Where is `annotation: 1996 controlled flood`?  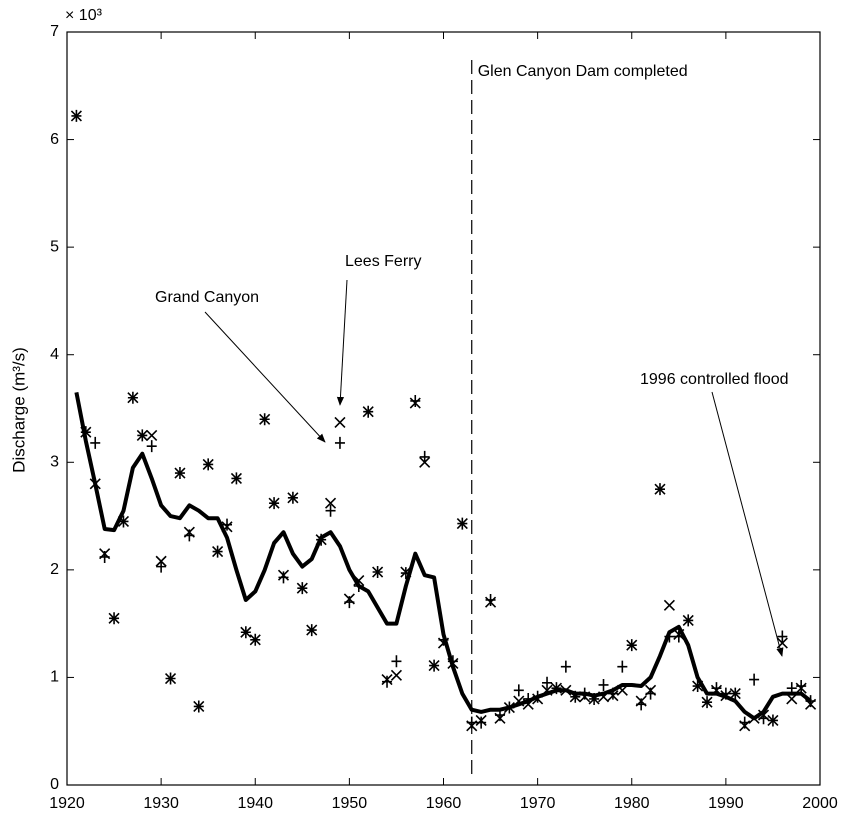 annotation: 1996 controlled flood is located at coordinates (714, 379).